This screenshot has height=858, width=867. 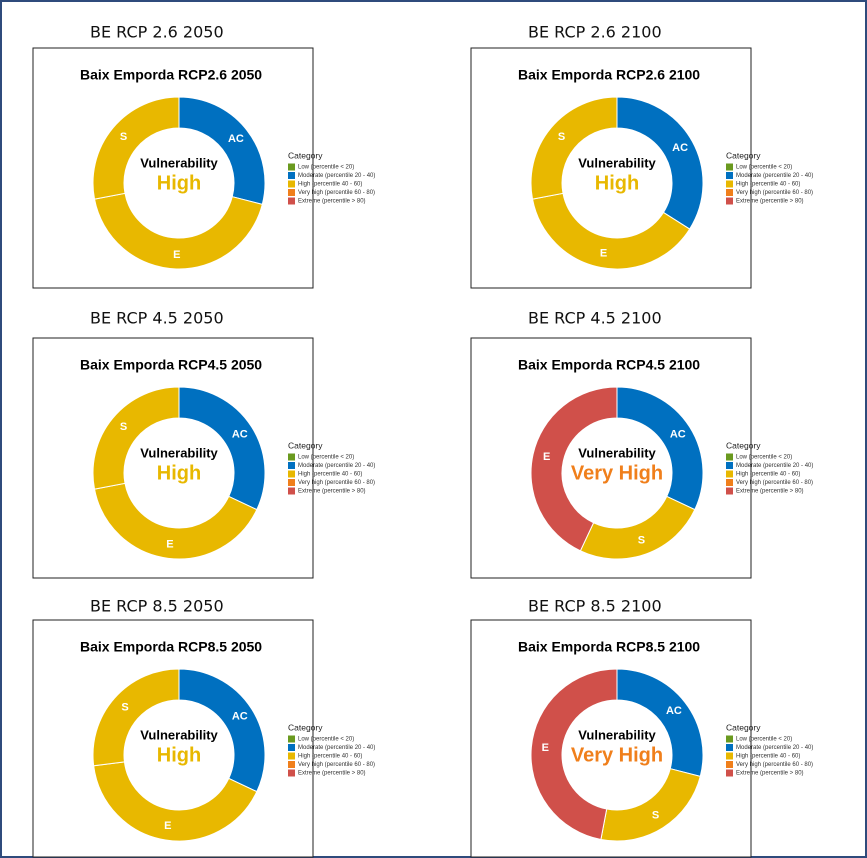 What do you see at coordinates (609, 647) in the screenshot?
I see `chart-title: Baix Emporda RCP8.5 2100` at bounding box center [609, 647].